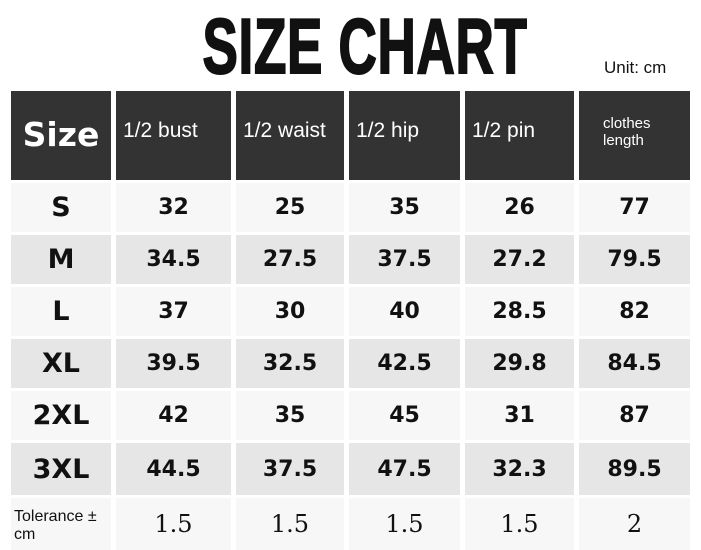  What do you see at coordinates (61, 415) in the screenshot?
I see `size-label: 2XL` at bounding box center [61, 415].